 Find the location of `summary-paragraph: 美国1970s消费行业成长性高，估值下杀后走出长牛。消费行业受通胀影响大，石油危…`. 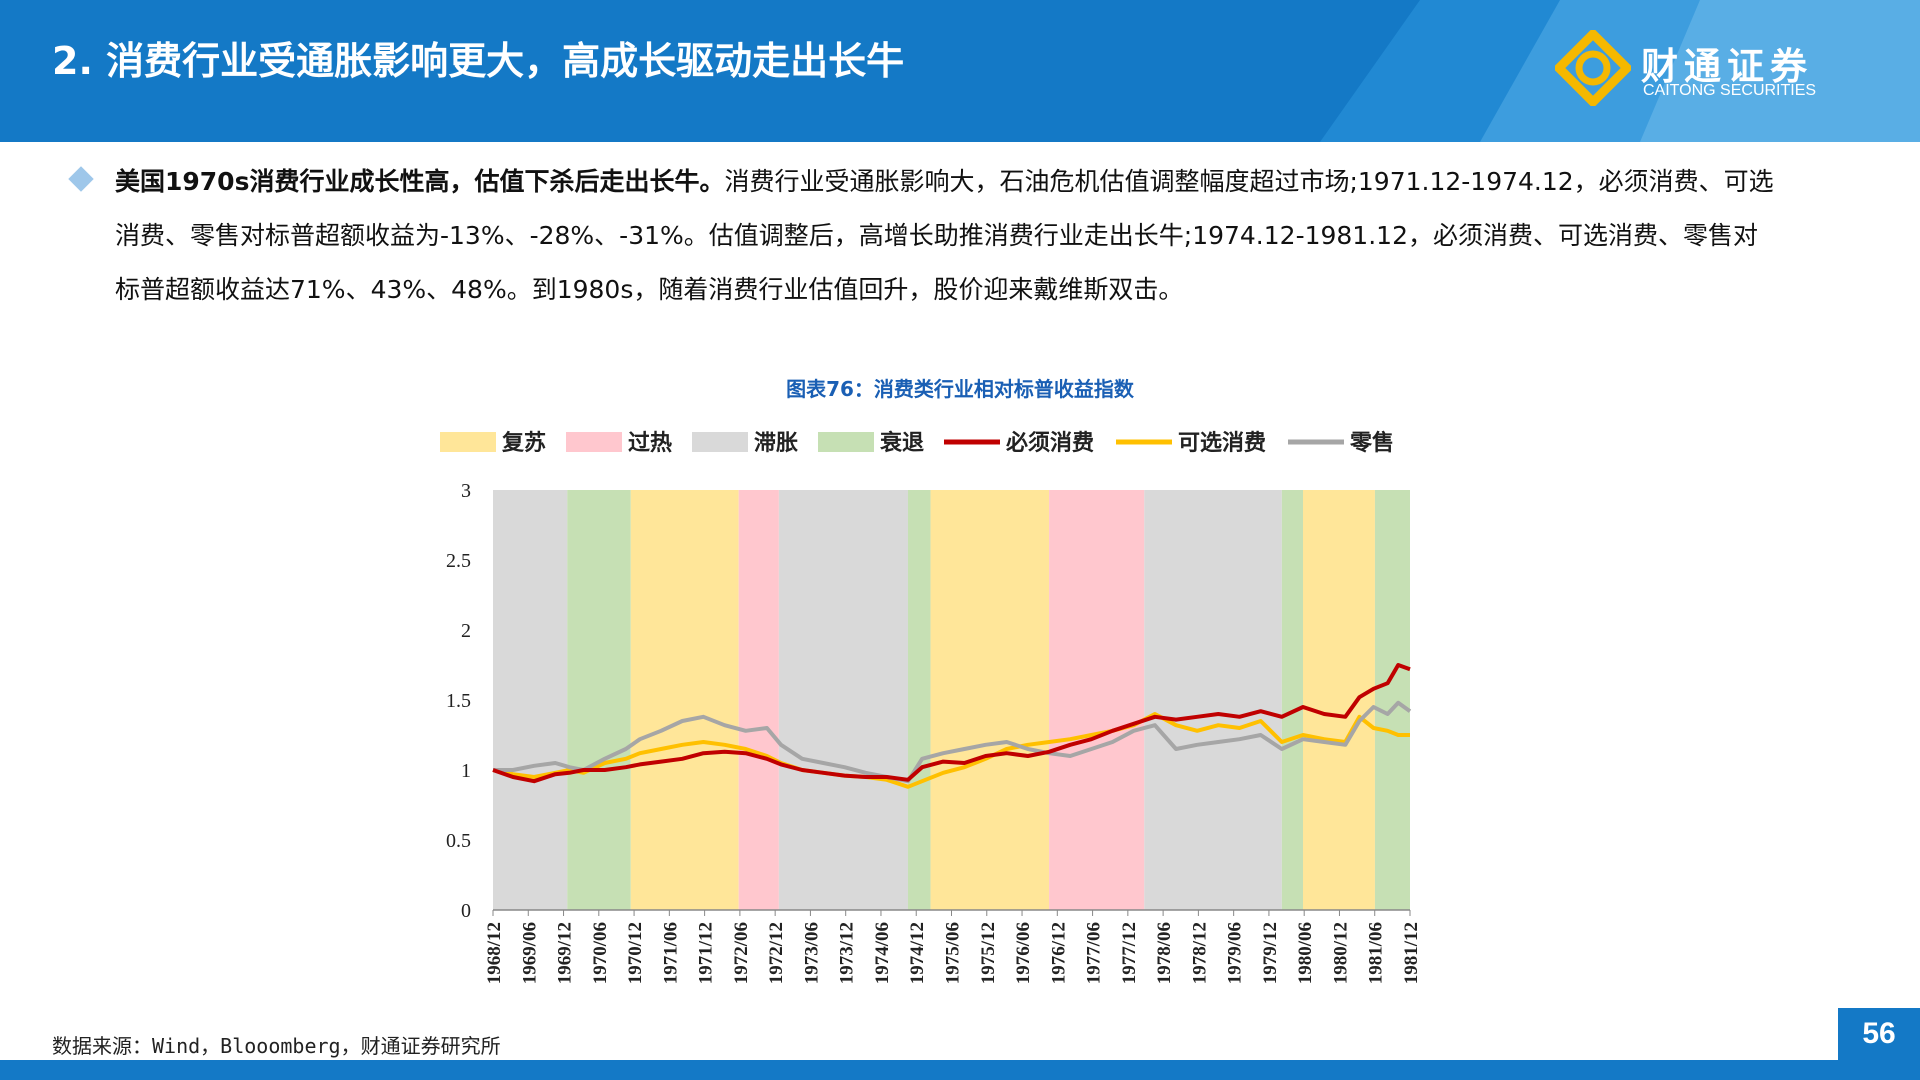

summary-paragraph: 美国1970s消费行业成长性高，估值下杀后走出长牛。消费行业受通胀影响大，石油危… is located at coordinates (945, 236).